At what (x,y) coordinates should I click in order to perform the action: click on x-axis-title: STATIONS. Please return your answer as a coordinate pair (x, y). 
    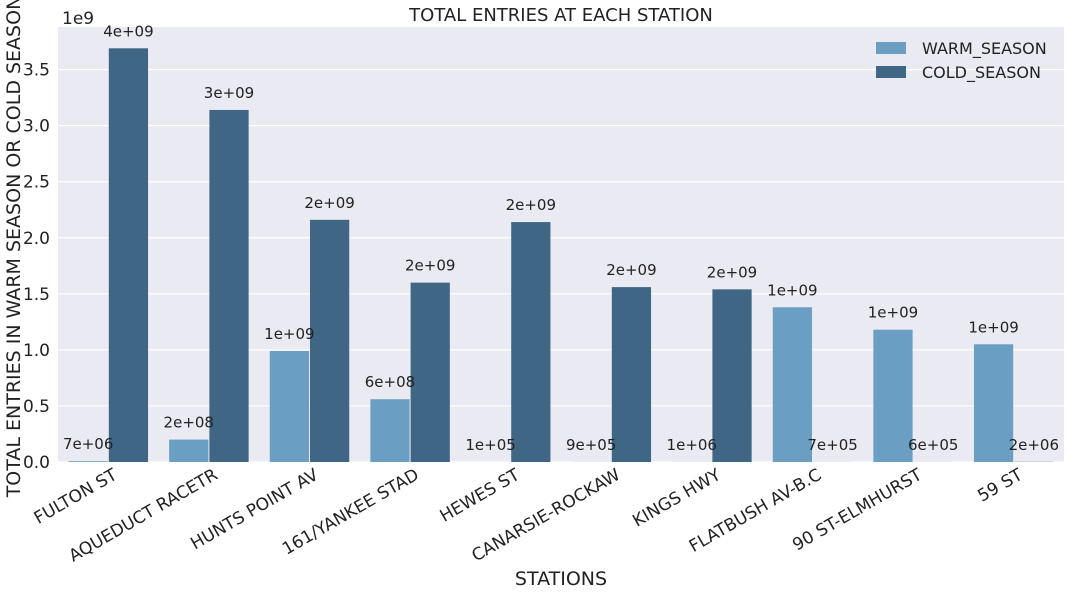
    Looking at the image, I should click on (561, 579).